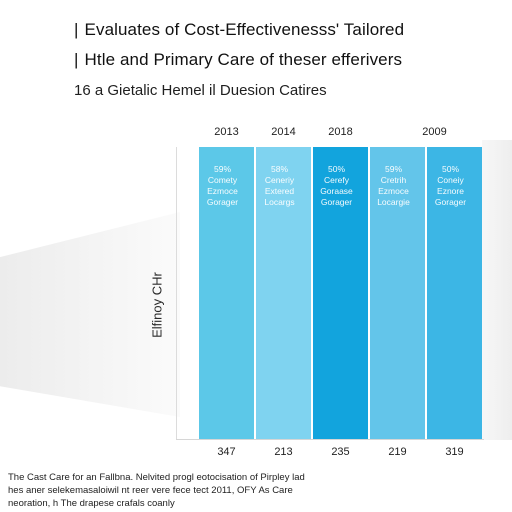 The image size is (512, 512). Describe the element at coordinates (337, 180) in the screenshot. I see `bar-3-label-line-2: Cerefy` at that location.